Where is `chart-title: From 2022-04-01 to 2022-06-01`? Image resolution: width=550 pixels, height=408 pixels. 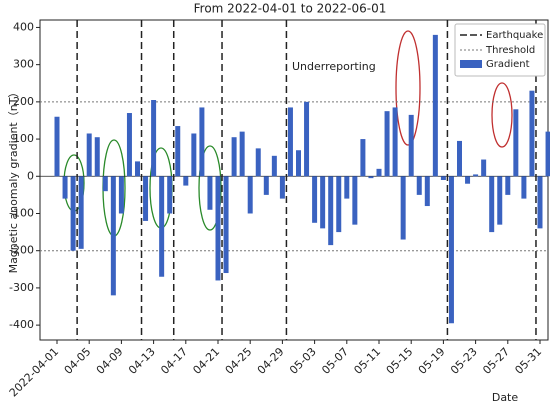 chart-title: From 2022-04-01 to 2022-06-01 is located at coordinates (290, 9).